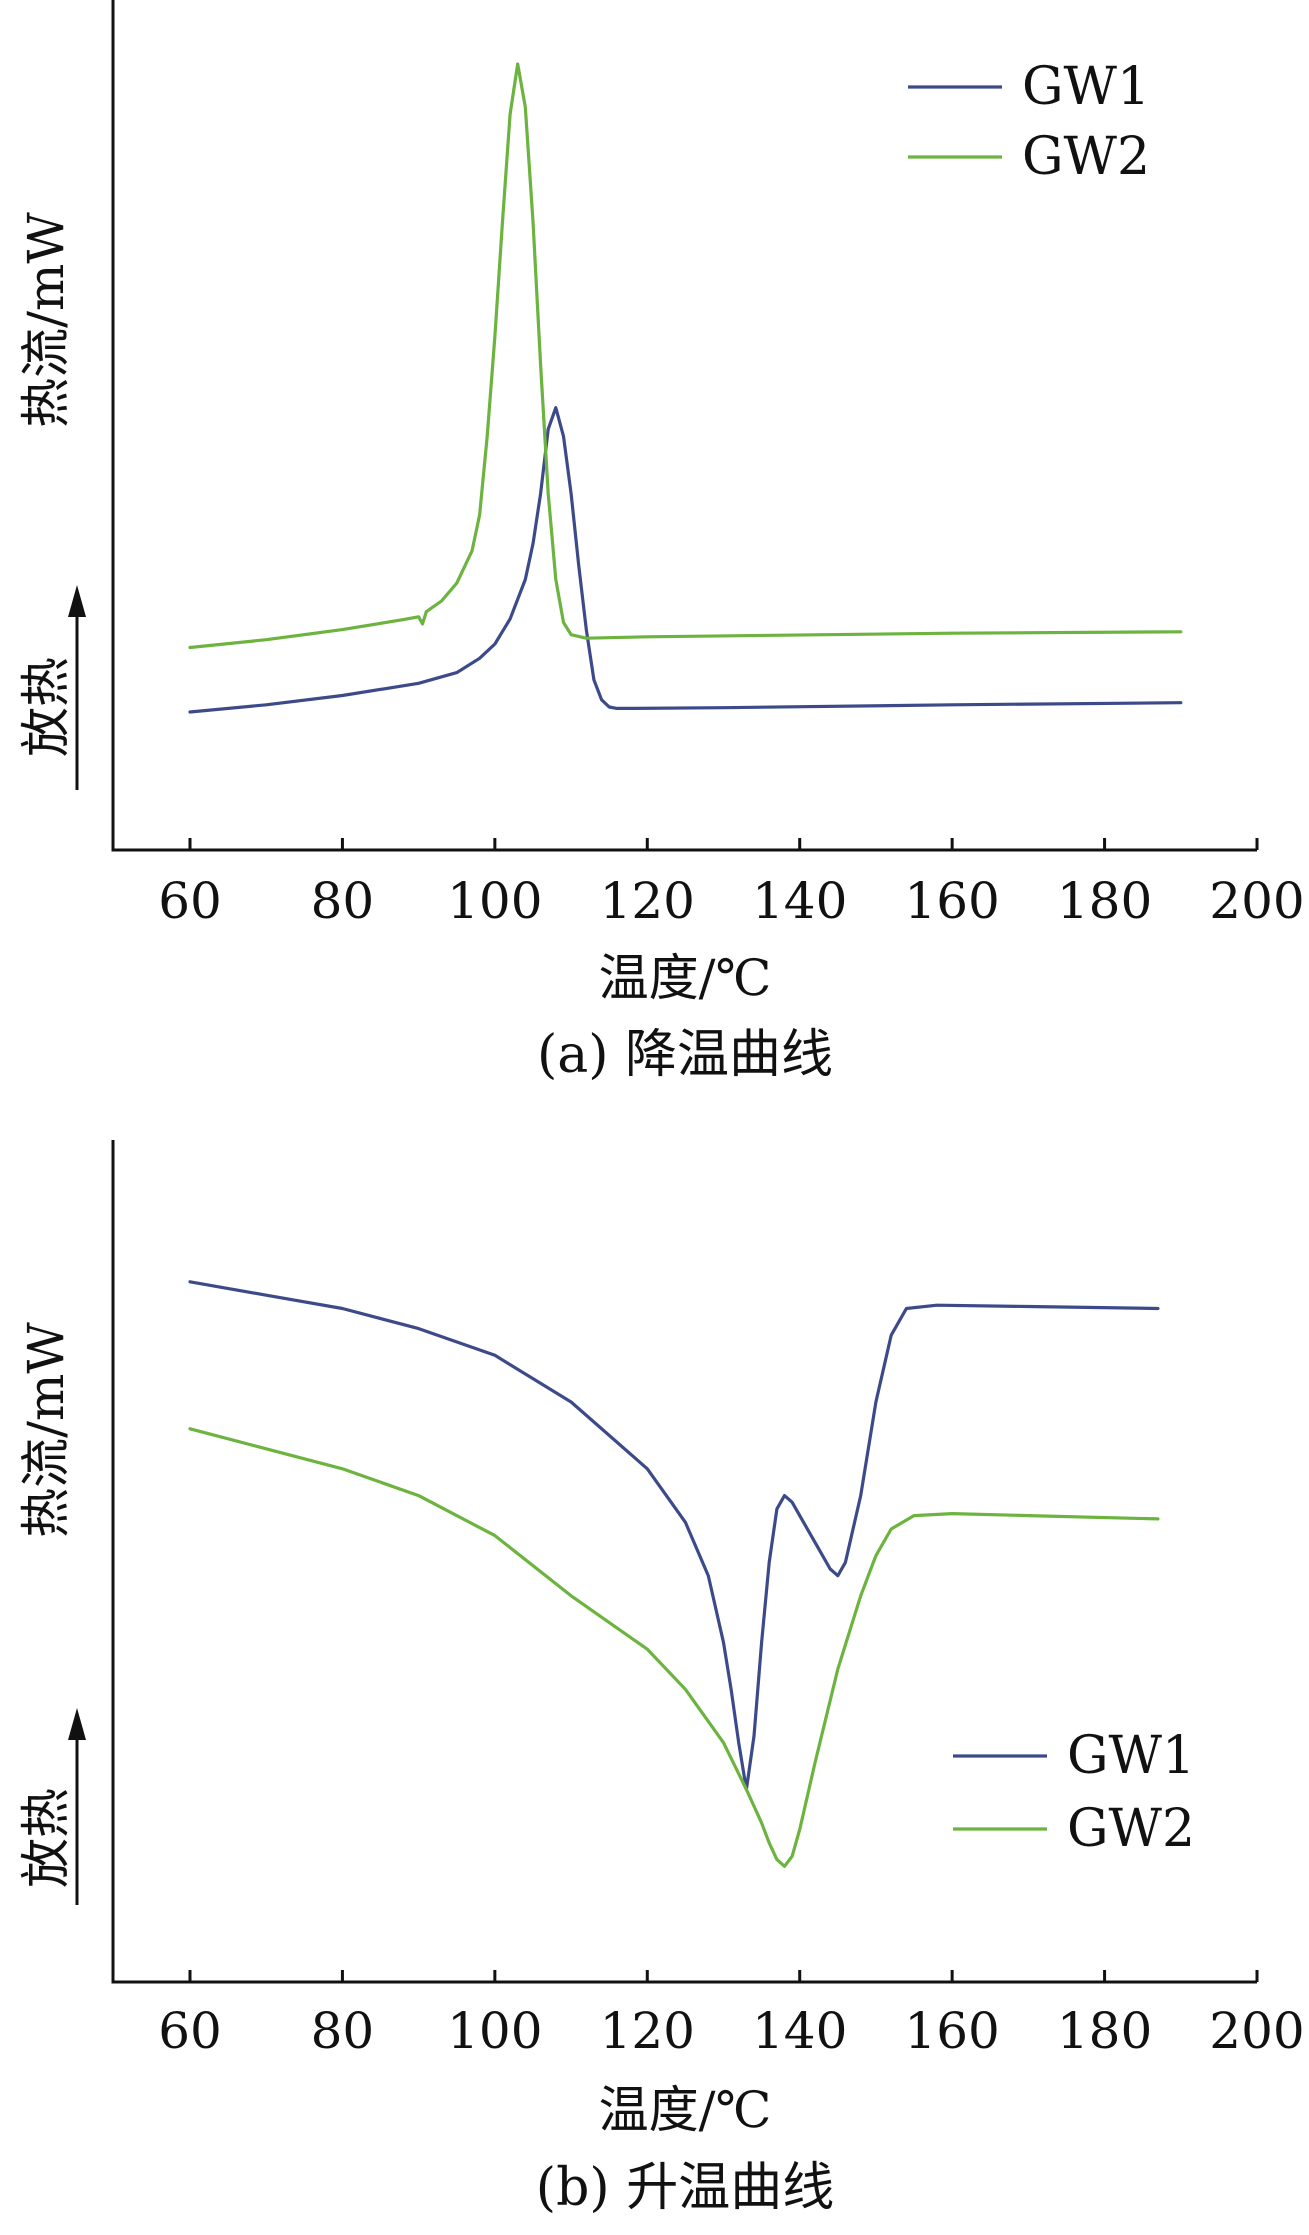 The height and width of the screenshot is (2235, 1309). What do you see at coordinates (685, 1055) in the screenshot?
I see `caption-a: (a) 降温曲线` at bounding box center [685, 1055].